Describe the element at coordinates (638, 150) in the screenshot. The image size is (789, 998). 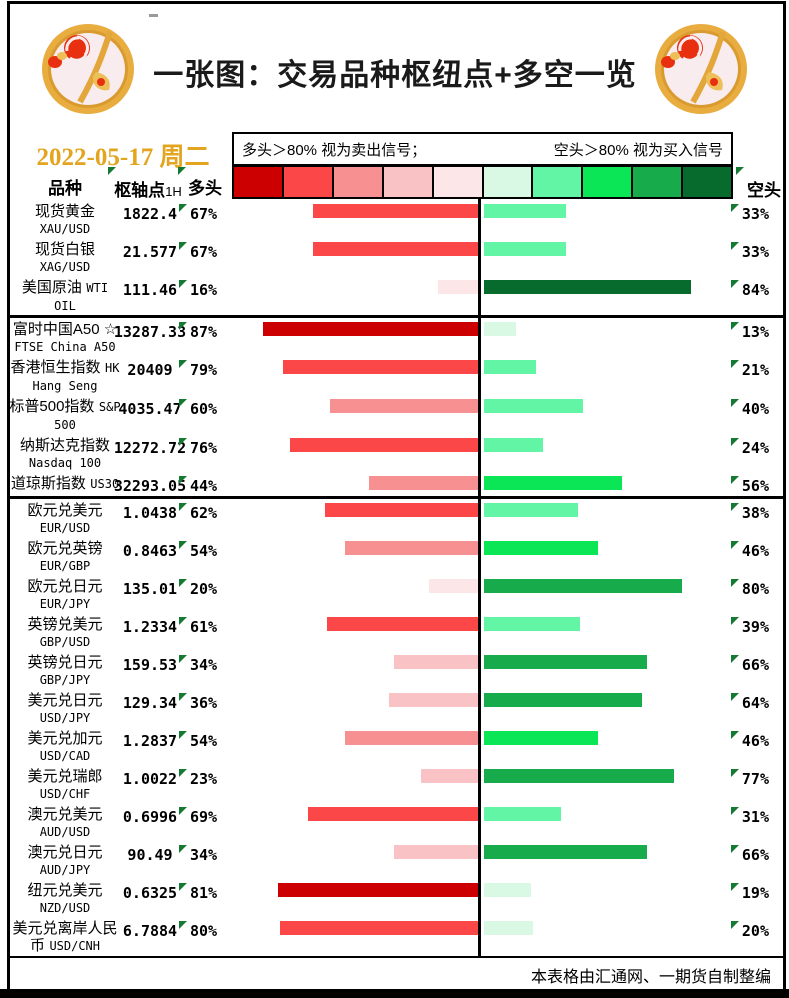
I see `legend-short-note: 空头＞80% 视为买入信号` at that location.